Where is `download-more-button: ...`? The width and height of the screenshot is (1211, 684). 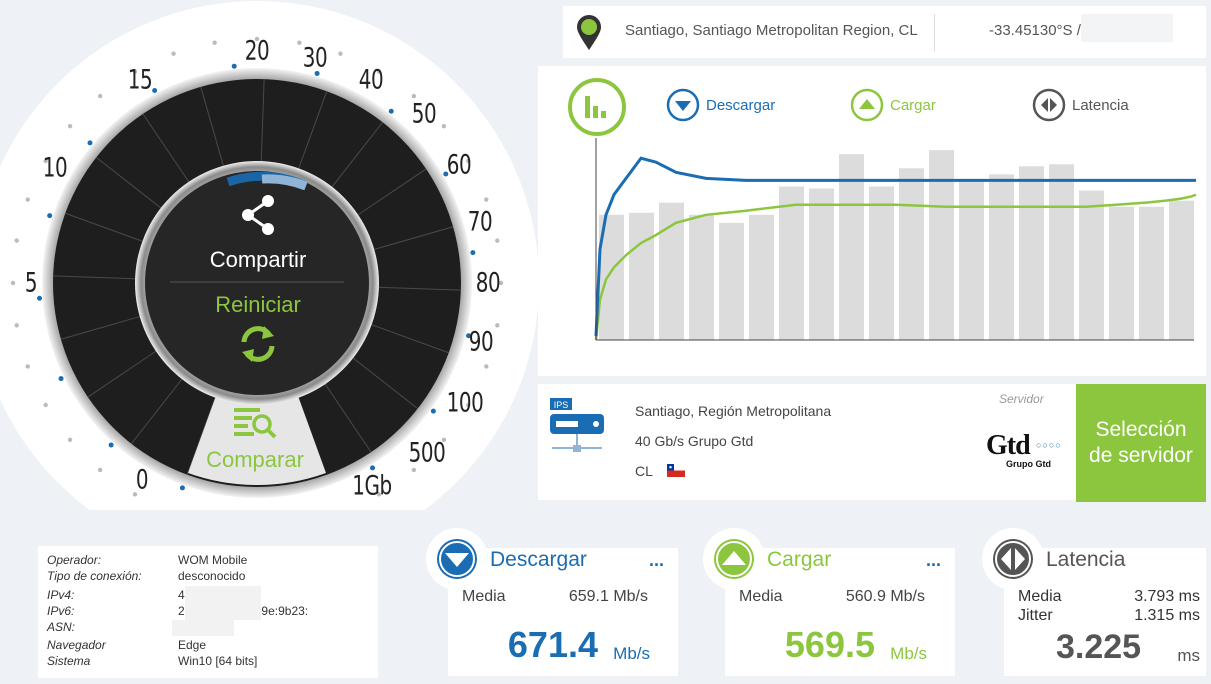 download-more-button: ... is located at coordinates (656, 560).